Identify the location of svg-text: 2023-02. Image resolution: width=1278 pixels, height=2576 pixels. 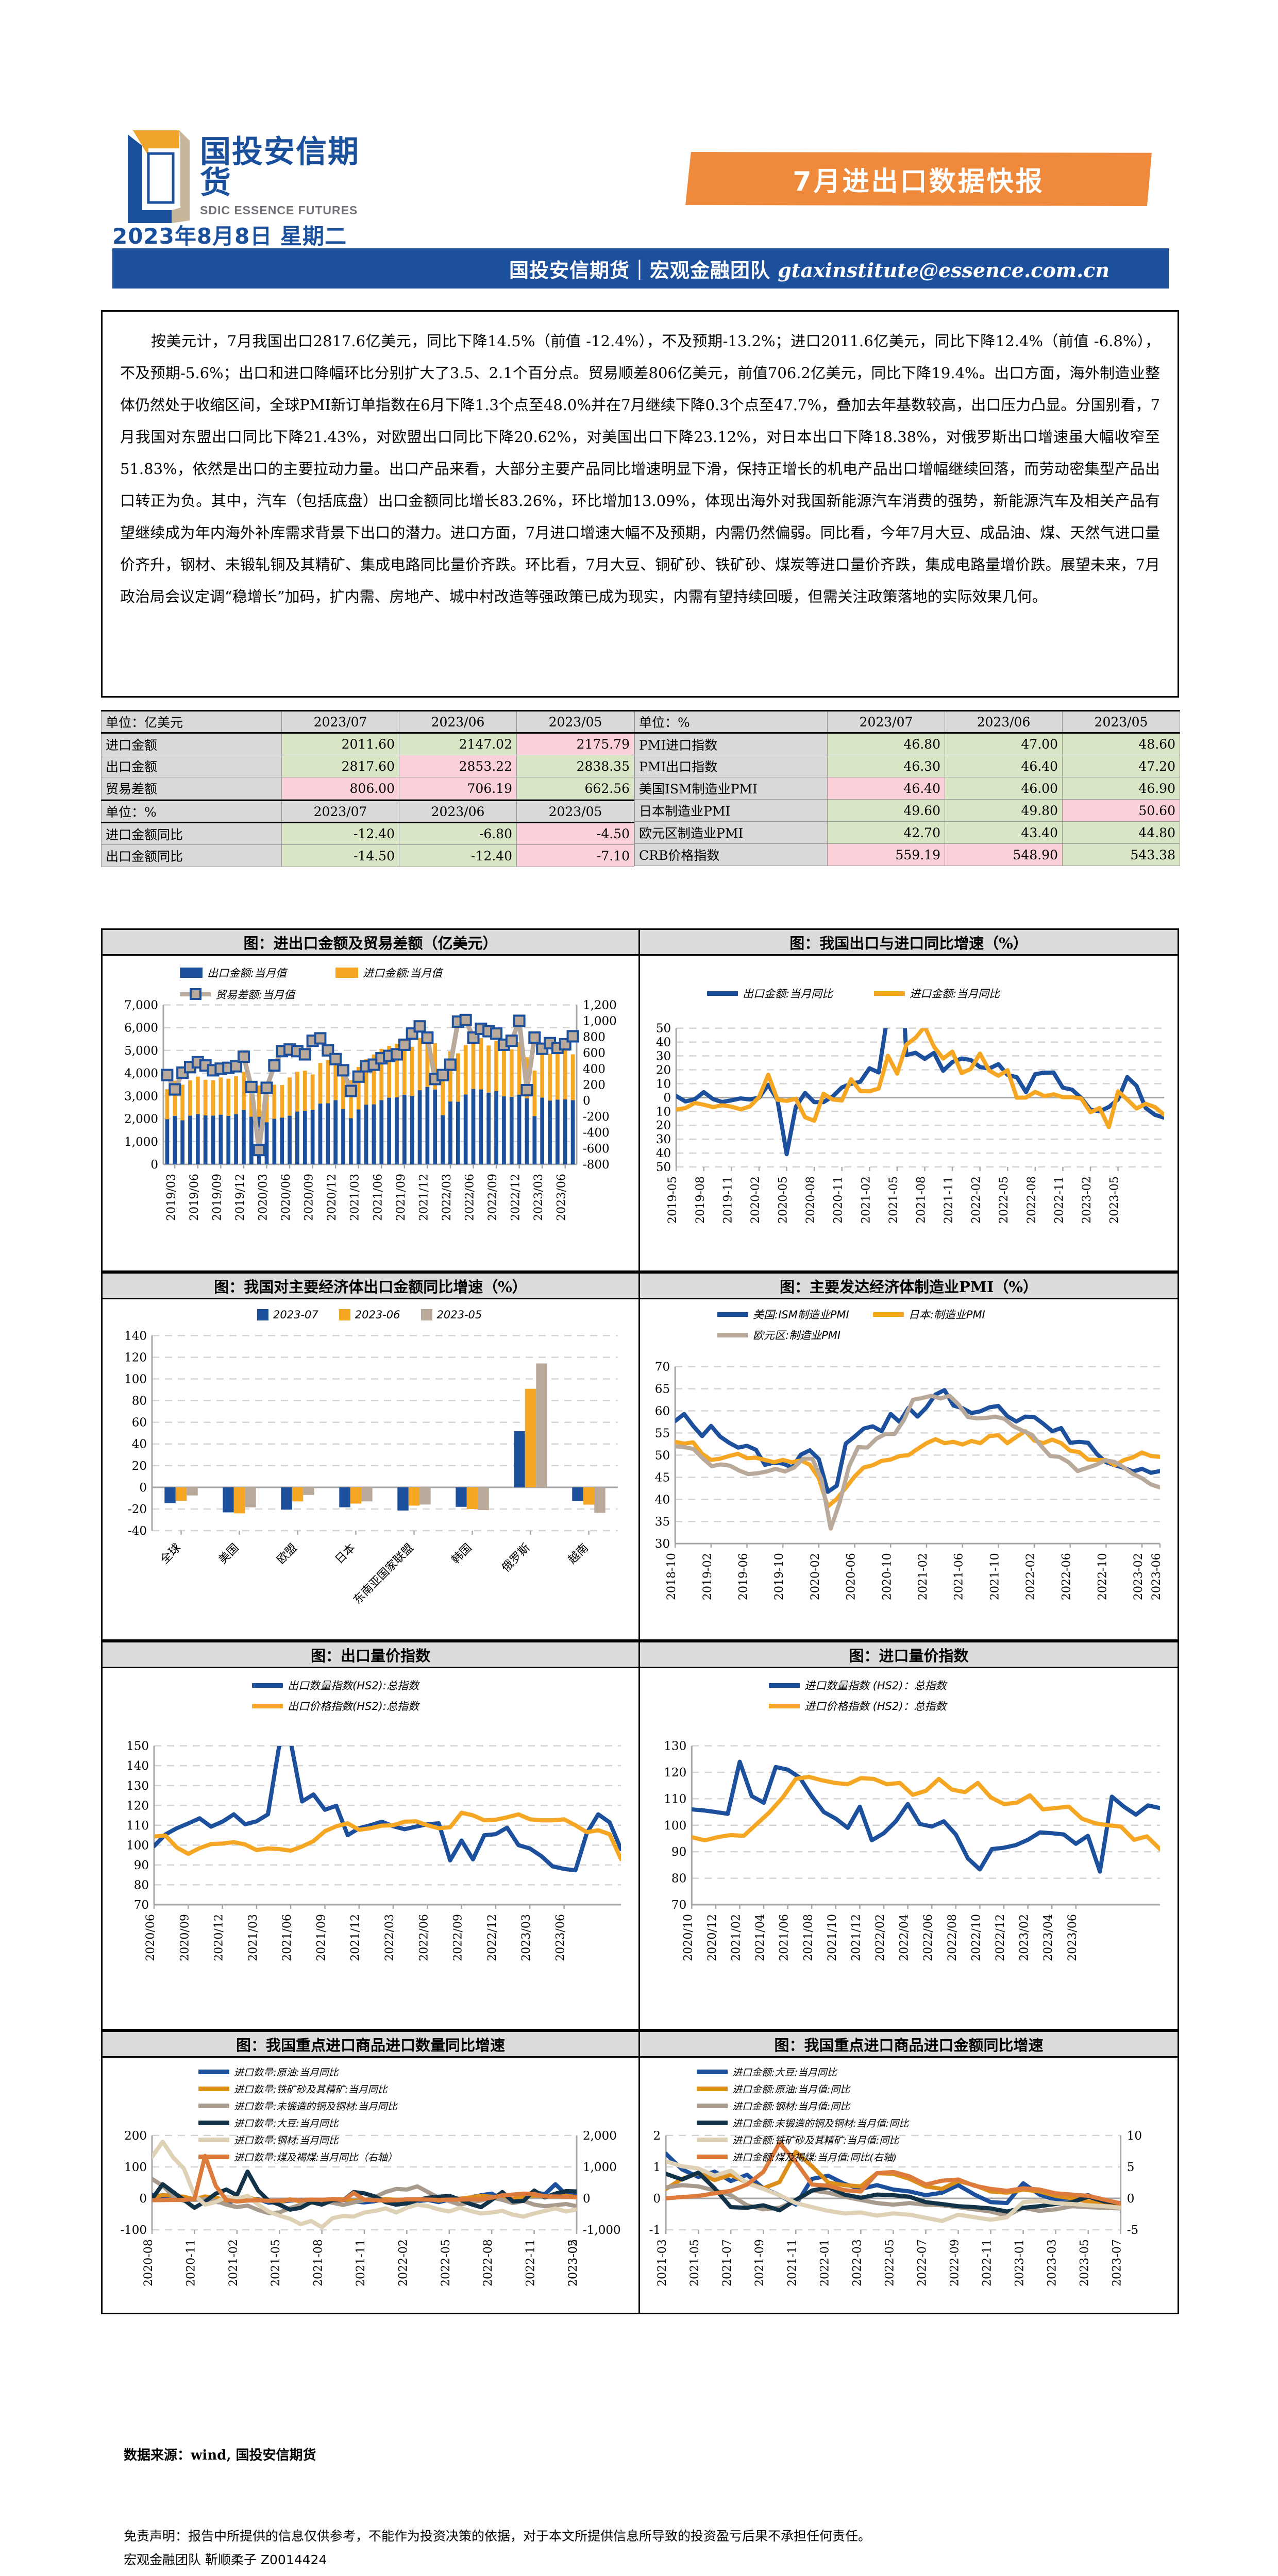
(573, 2262).